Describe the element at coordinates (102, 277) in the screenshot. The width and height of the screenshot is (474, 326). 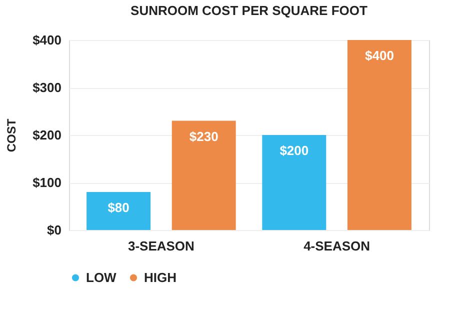
I see `legend-label: LOW` at that location.